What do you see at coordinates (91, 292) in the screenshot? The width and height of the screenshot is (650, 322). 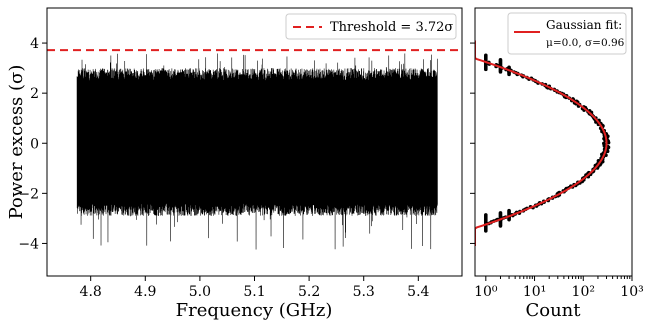 I see `x-tick-label: 4.8` at bounding box center [91, 292].